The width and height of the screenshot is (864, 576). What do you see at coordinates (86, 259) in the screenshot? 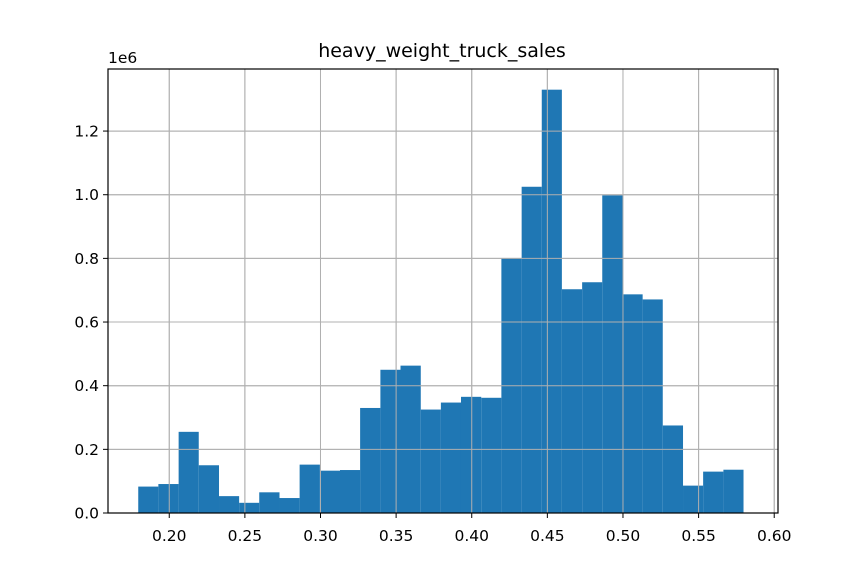
I see `y-tick-label: 0.8` at bounding box center [86, 259].